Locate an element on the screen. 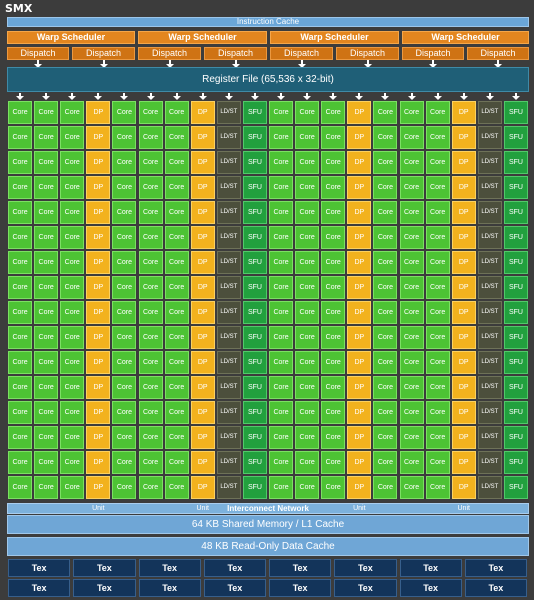  warp-scheduler: Warp Scheduler is located at coordinates (202, 37).